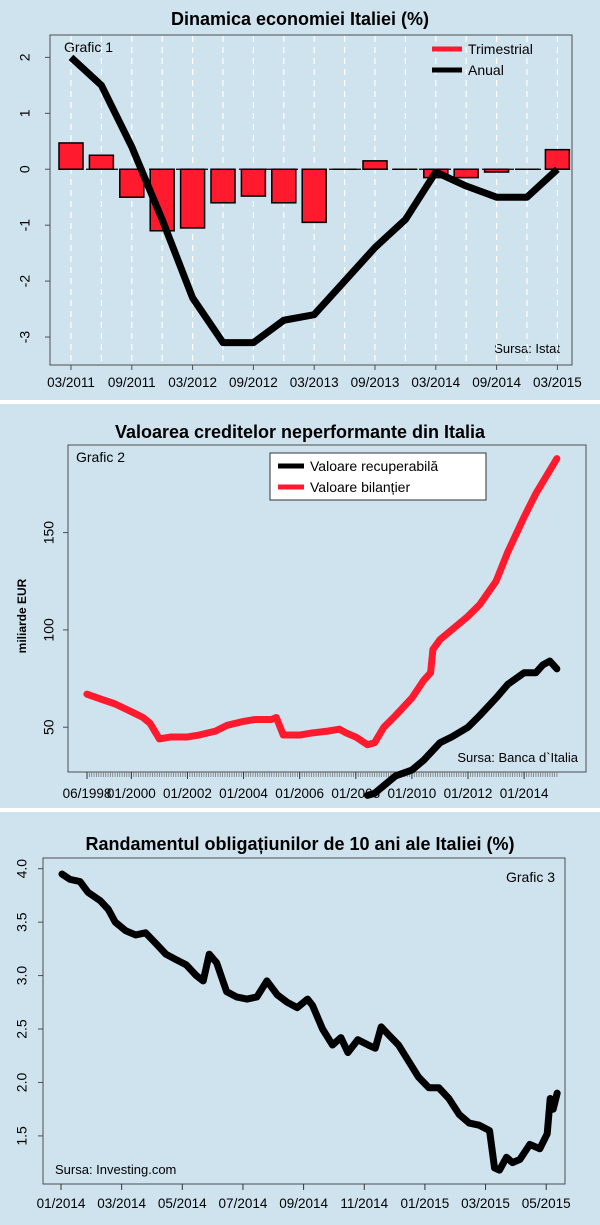 The width and height of the screenshot is (600, 1225). What do you see at coordinates (253, 382) in the screenshot?
I see `x-tick-label: 09/2012` at bounding box center [253, 382].